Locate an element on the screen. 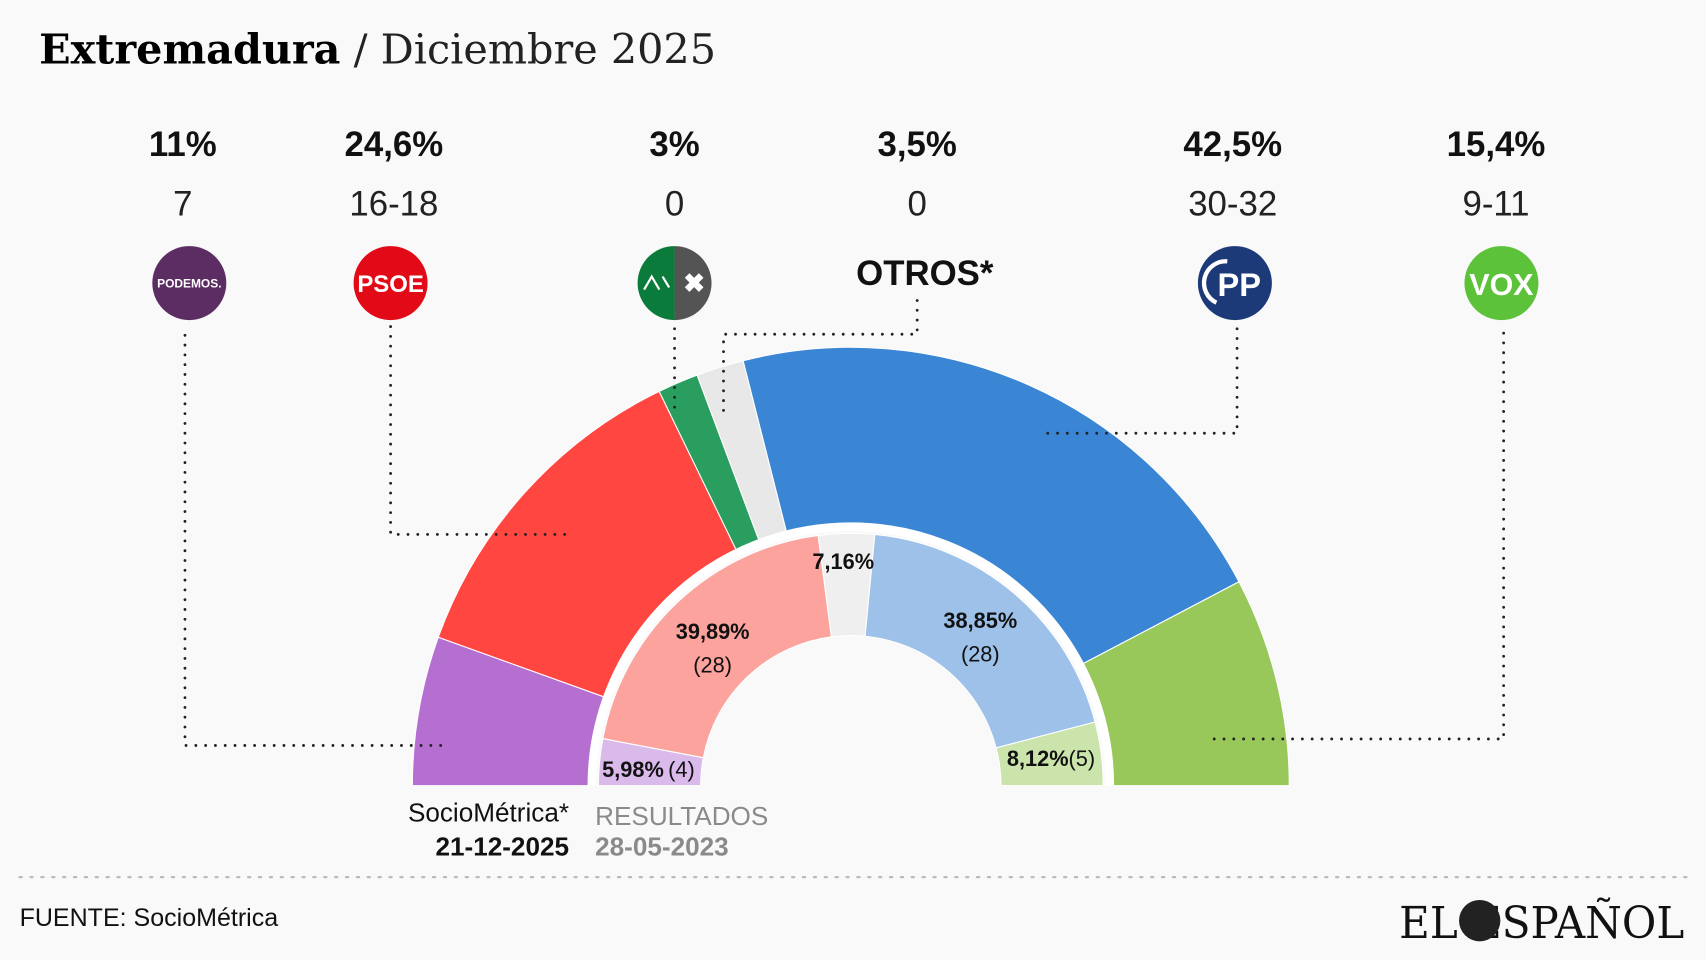  legend-outer-date: 21-12-2025 is located at coordinates (502, 846).